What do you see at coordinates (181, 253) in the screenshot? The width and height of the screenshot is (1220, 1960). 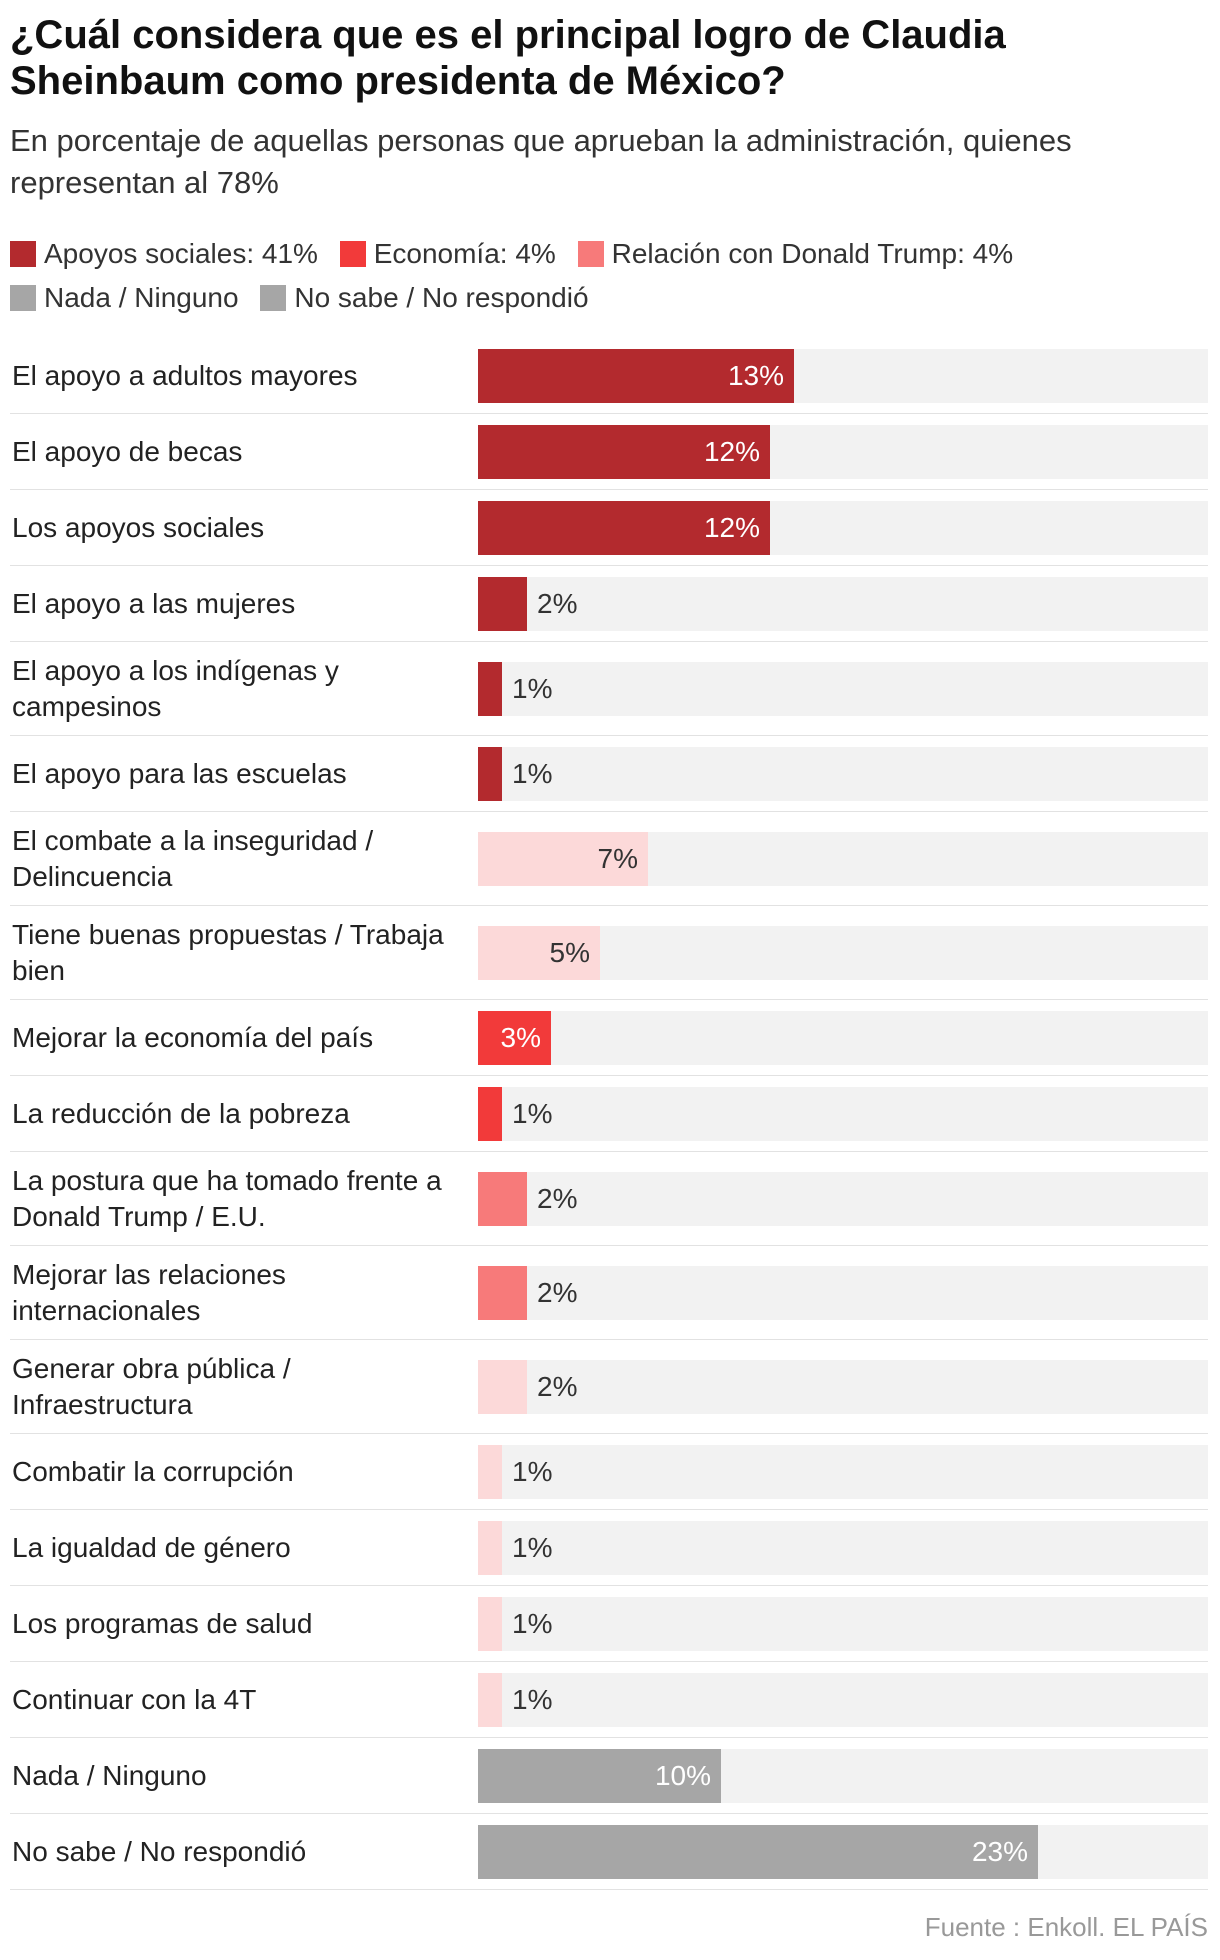 I see `legend-label: Apoyos sociales: 41%` at bounding box center [181, 253].